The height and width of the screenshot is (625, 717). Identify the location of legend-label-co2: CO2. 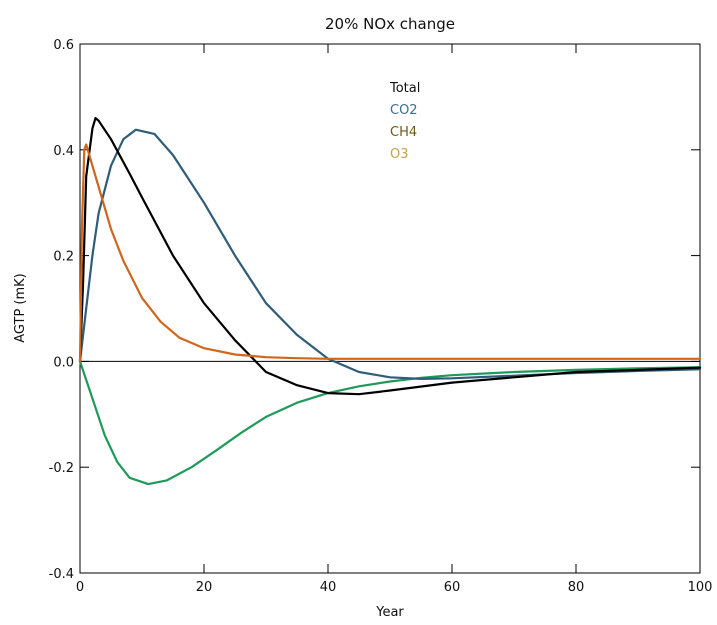
(404, 110).